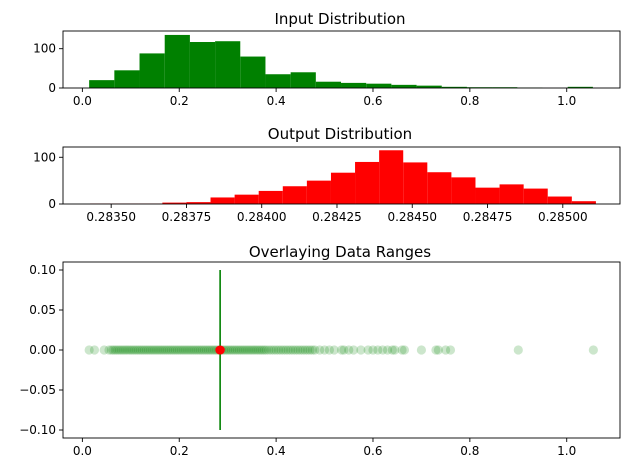  I want to click on overlaying-data-ranges-title: Overlaying Data Ranges, so click(340, 252).